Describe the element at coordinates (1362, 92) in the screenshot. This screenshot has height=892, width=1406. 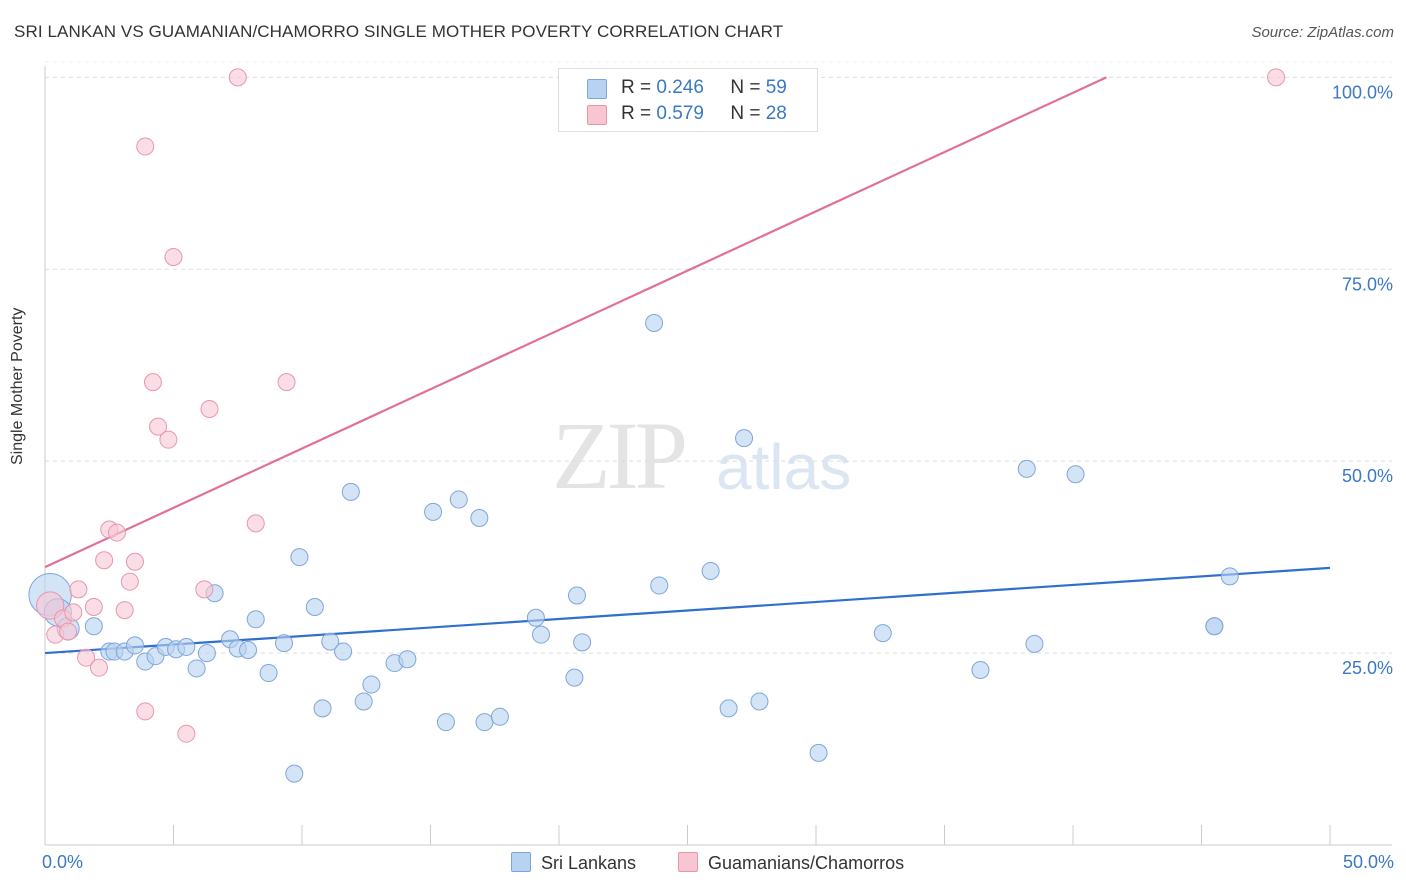
I see `y-tick-label-100: 100.0%` at that location.